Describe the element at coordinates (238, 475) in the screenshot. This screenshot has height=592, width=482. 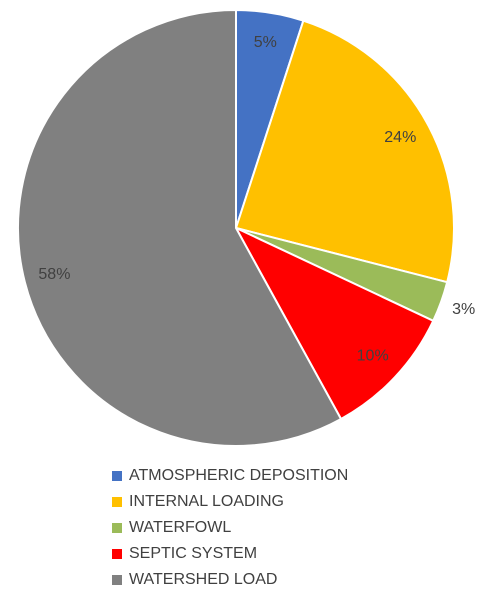
I see `legend-label: ATMOSPHERIC DEPOSITION` at that location.